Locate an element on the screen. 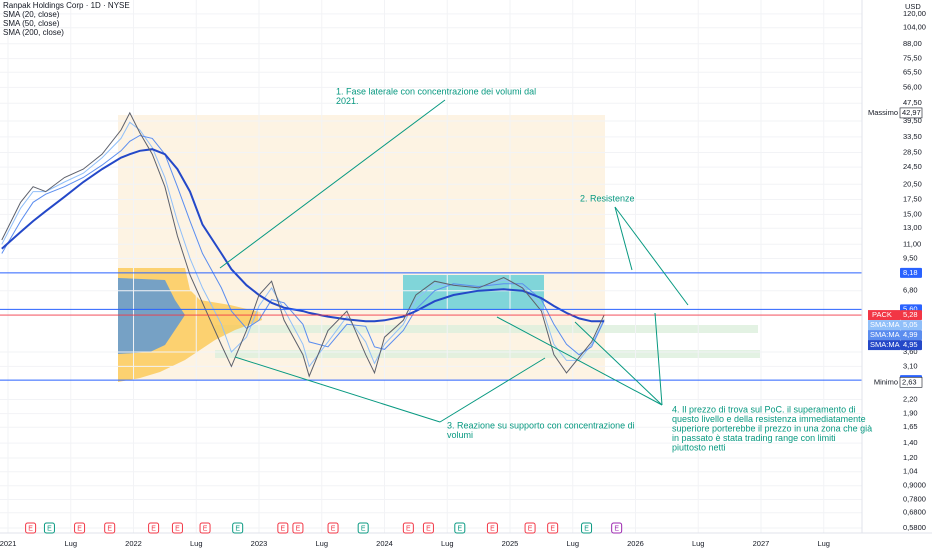 This screenshot has width=932, height=550. y-tick-label: 39,50 is located at coordinates (912, 120).